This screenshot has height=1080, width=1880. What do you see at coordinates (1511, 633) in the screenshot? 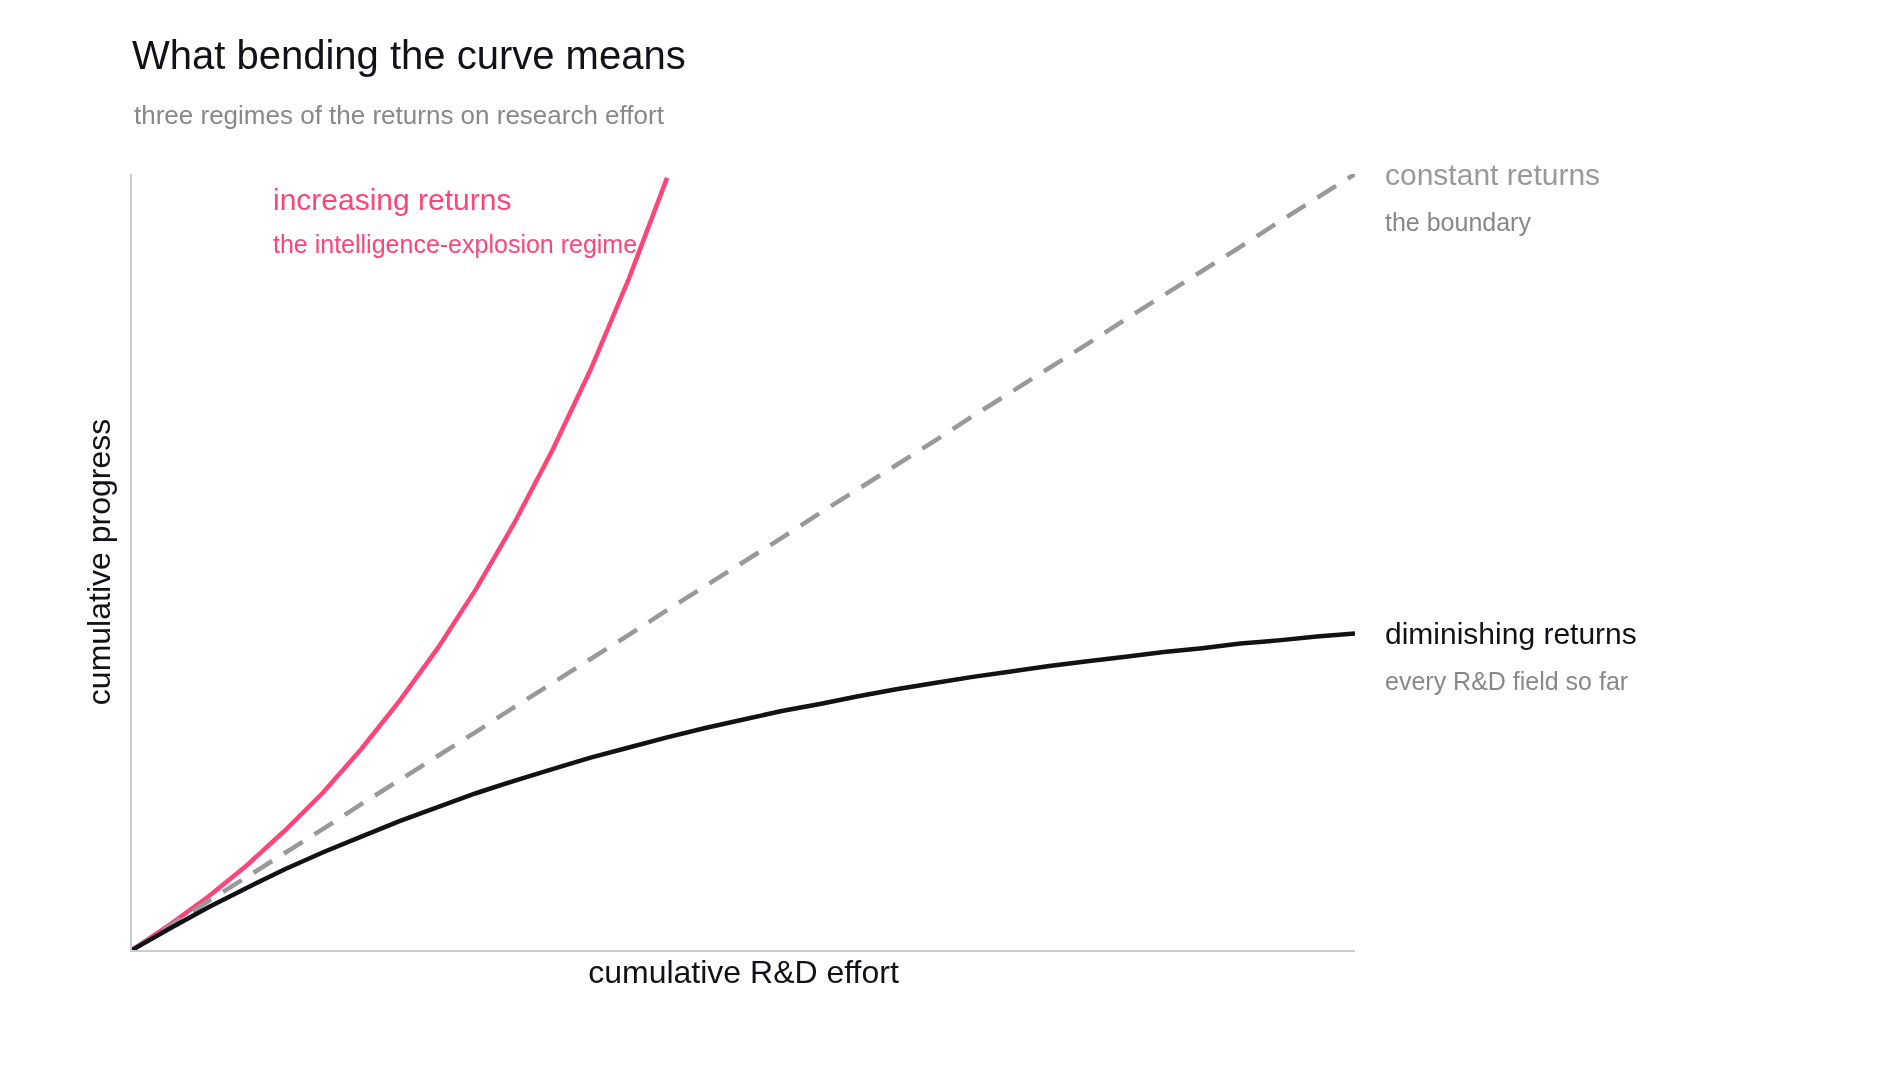
I see `series-label: diminishing returns` at bounding box center [1511, 633].